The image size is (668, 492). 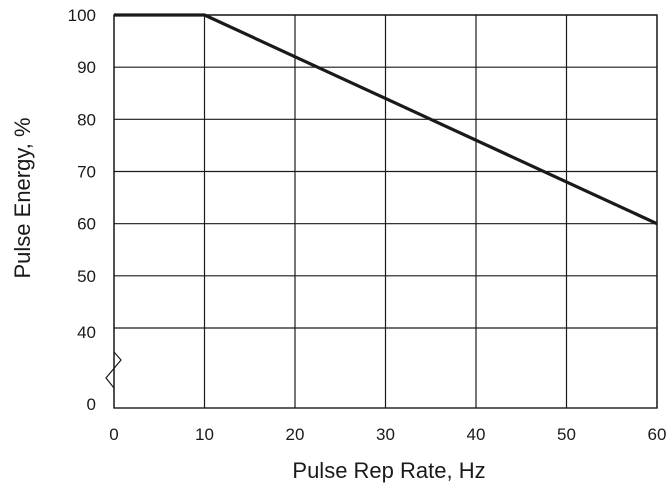 I want to click on y-tick-label: 50, so click(x=86, y=276).